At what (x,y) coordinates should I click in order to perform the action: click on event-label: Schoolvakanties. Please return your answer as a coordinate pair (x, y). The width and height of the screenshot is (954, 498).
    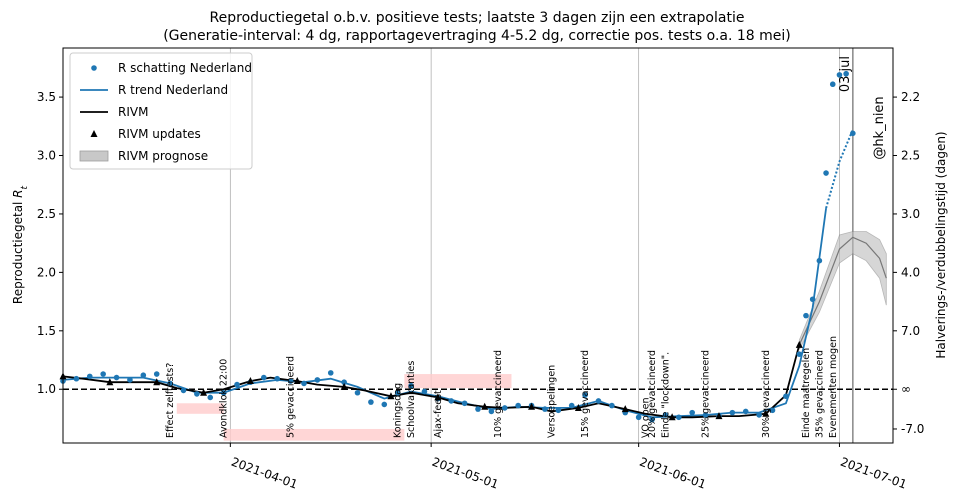
    Looking at the image, I should click on (411, 399).